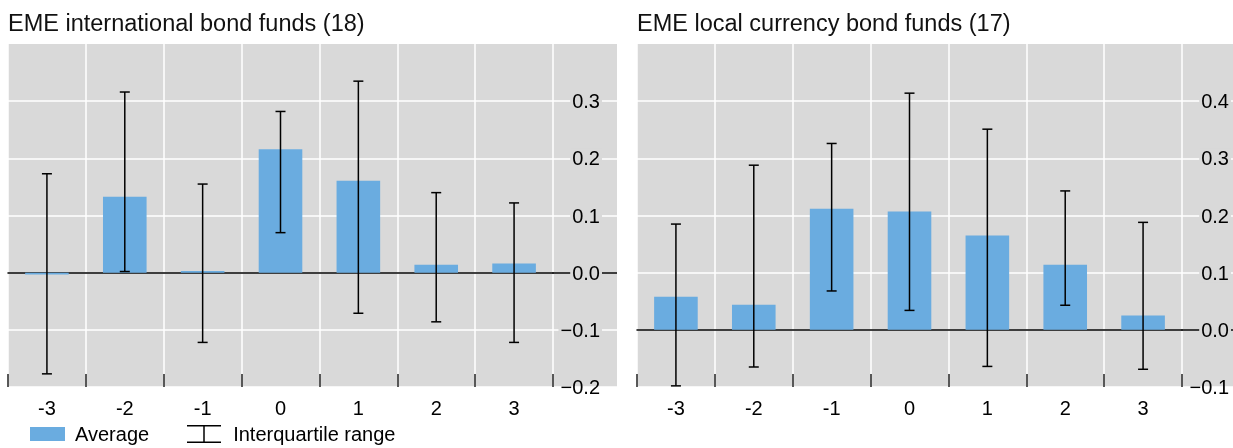  I want to click on chart-title: EME local currency bond funds (17), so click(824, 23).